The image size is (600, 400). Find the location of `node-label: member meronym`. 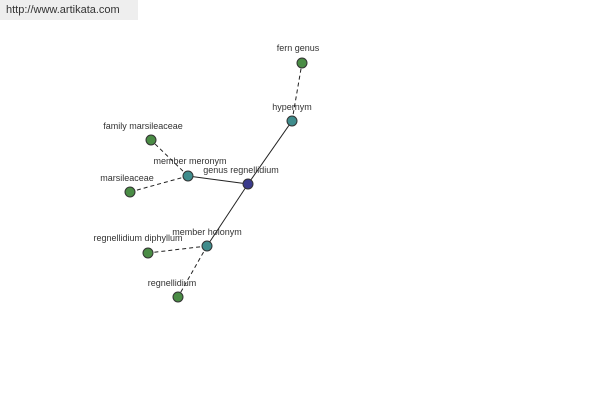

node-label: member meronym is located at coordinates (189, 161).